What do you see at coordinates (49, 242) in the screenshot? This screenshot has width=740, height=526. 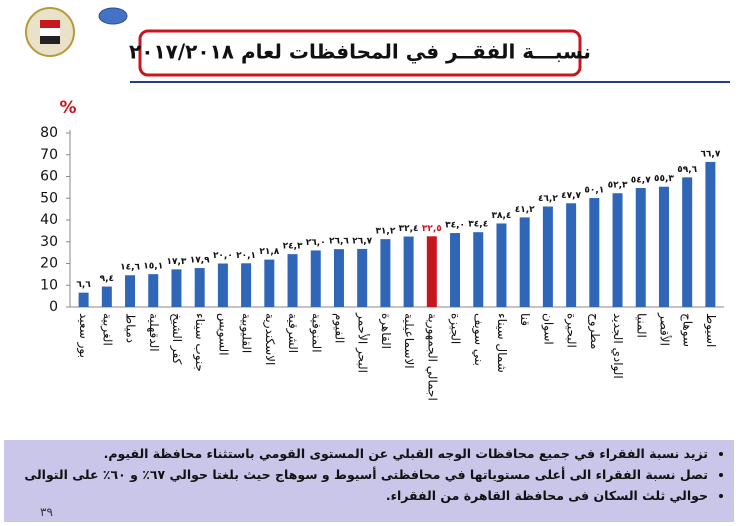 I see `y-tick-label: 30` at bounding box center [49, 242].